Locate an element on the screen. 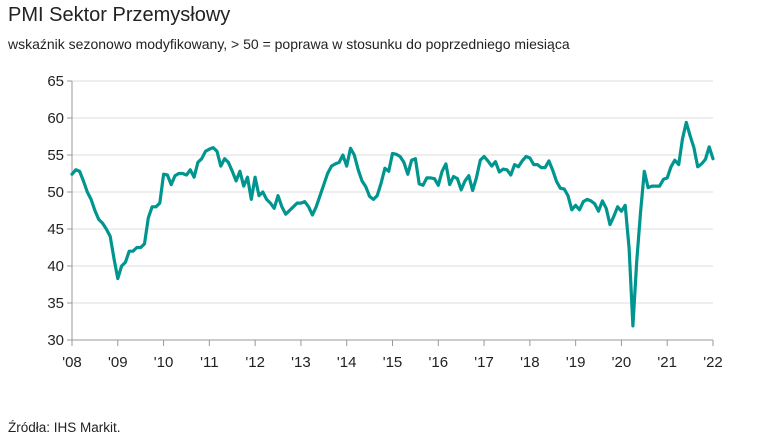 Image resolution: width=765 pixels, height=444 pixels. y-tick-label: 55 is located at coordinates (55, 155).